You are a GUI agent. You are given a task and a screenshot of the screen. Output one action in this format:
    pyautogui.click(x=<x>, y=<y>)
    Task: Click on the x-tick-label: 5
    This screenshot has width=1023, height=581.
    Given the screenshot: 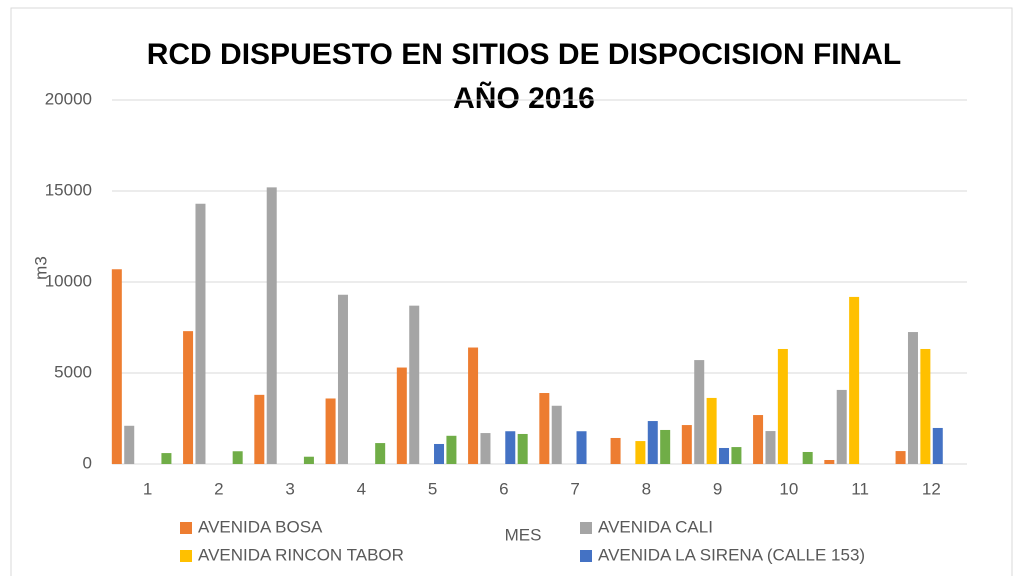 What is the action you would take?
    pyautogui.click(x=432, y=488)
    